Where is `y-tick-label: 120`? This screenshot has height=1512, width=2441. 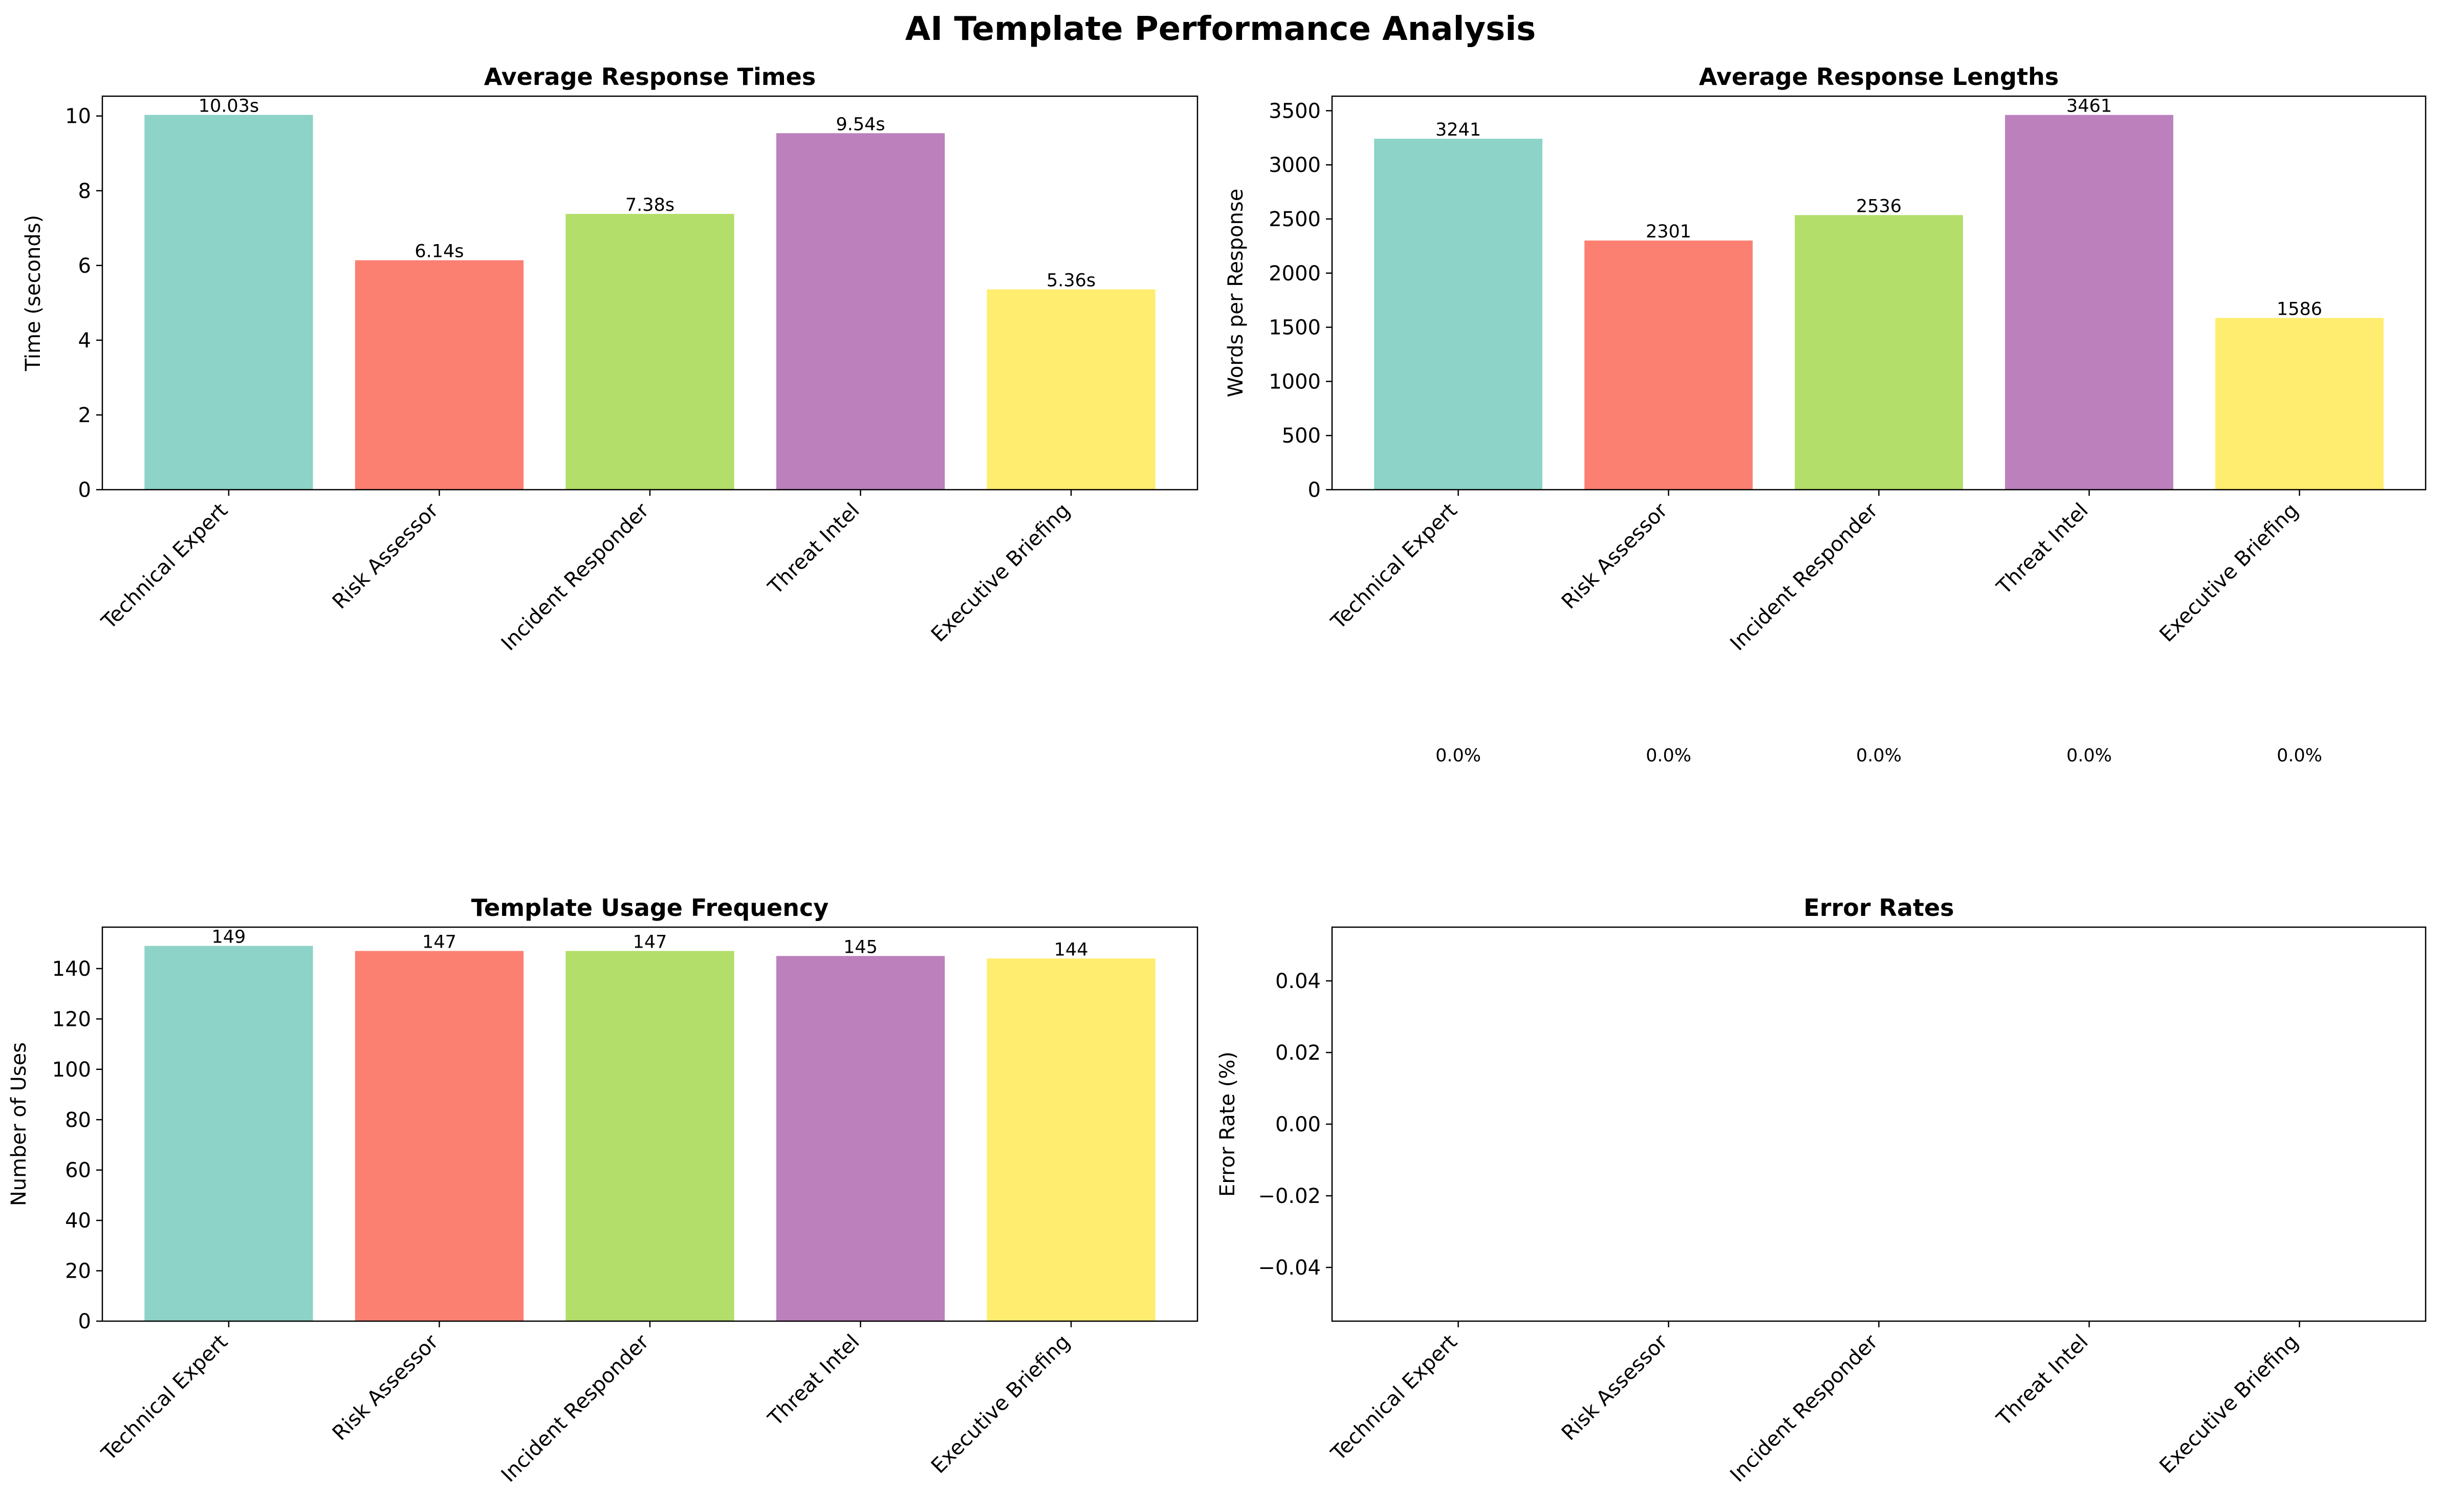
y-tick-label: 120 is located at coordinates (71, 1019).